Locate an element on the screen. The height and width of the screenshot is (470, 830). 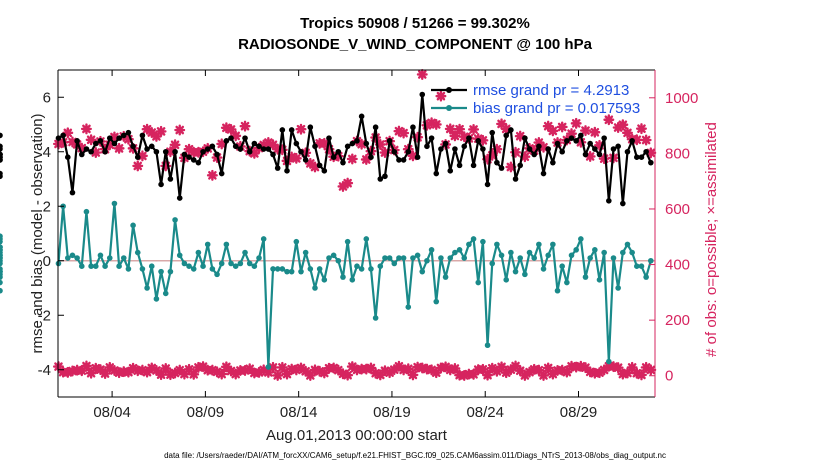
y-tick-label: 6 is located at coordinates (47, 97).